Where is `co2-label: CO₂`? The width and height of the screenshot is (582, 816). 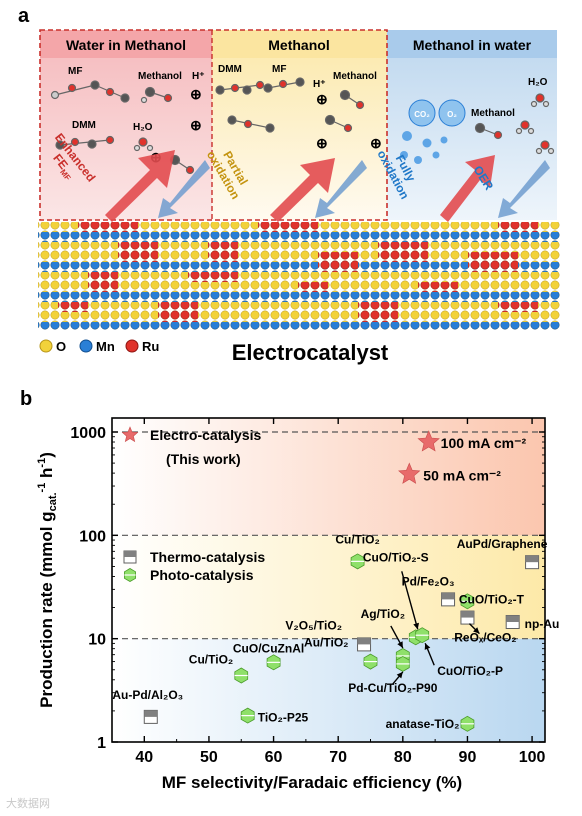
co2-label: CO₂ is located at coordinates (422, 114).